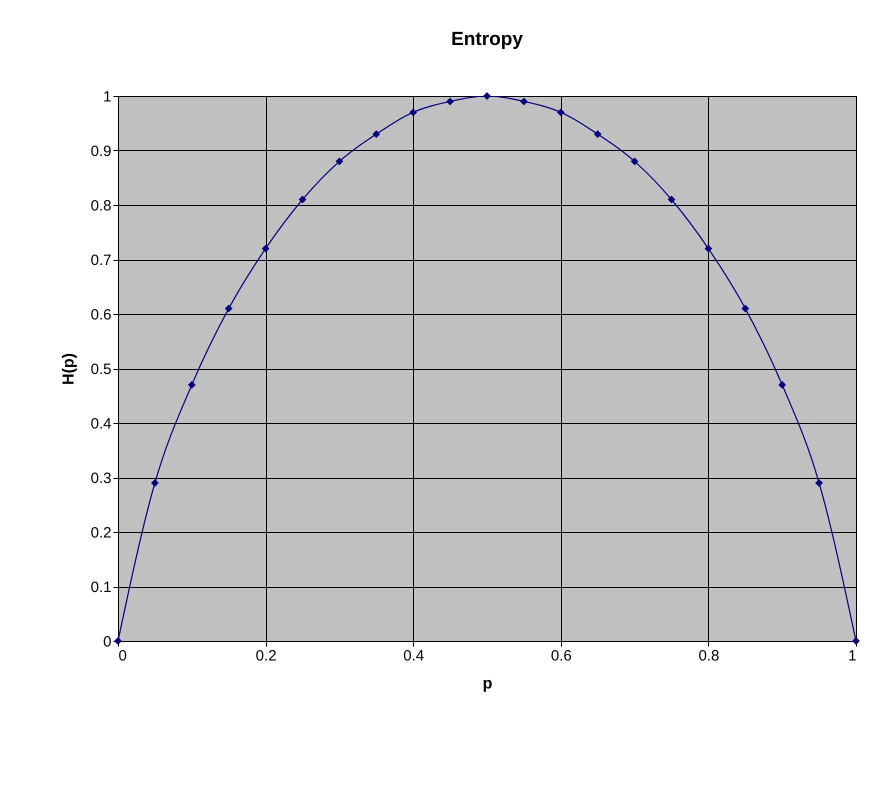 The width and height of the screenshot is (892, 787). I want to click on x-tick-label: 0.8, so click(709, 656).